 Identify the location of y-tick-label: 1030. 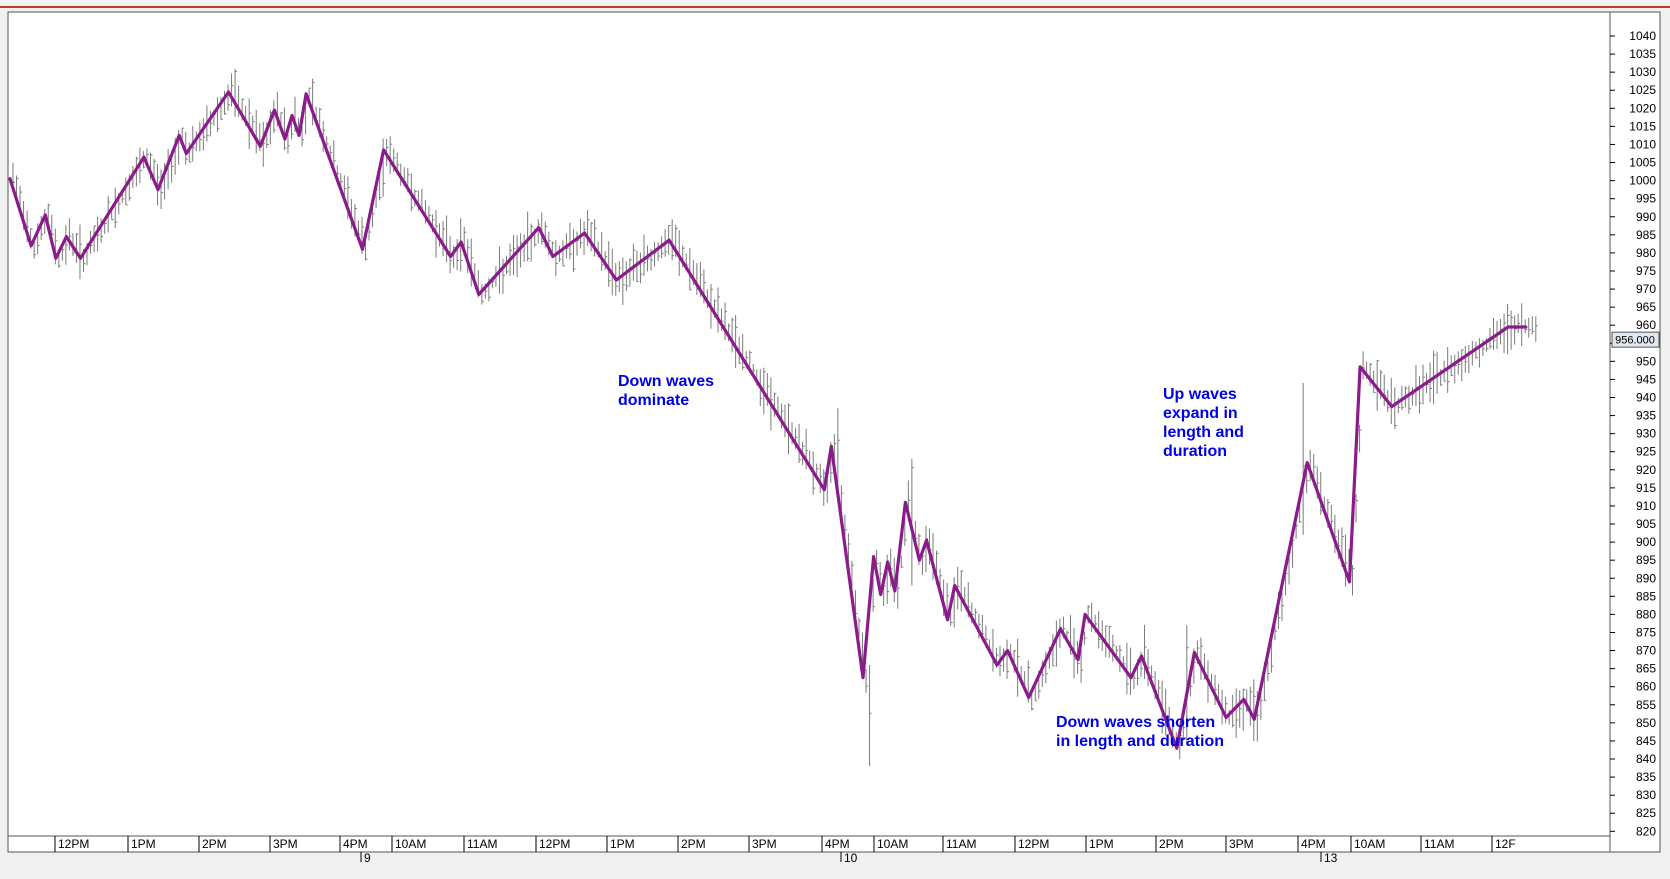
(1642, 72).